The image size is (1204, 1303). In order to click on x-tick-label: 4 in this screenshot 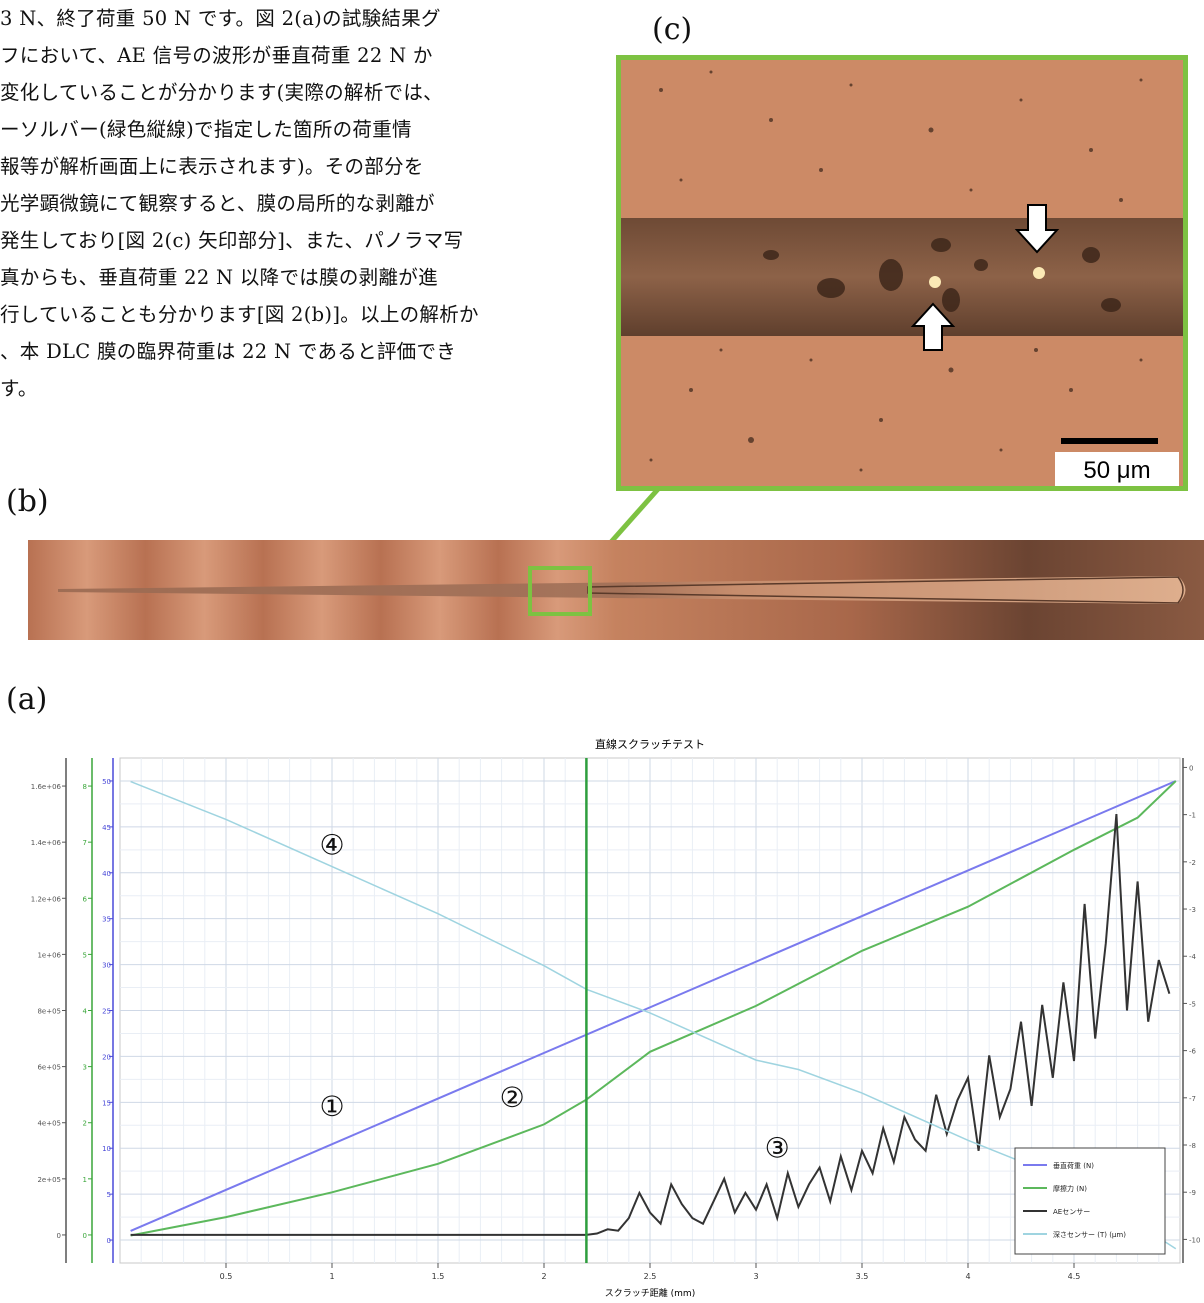, I will do `click(967, 1276)`.